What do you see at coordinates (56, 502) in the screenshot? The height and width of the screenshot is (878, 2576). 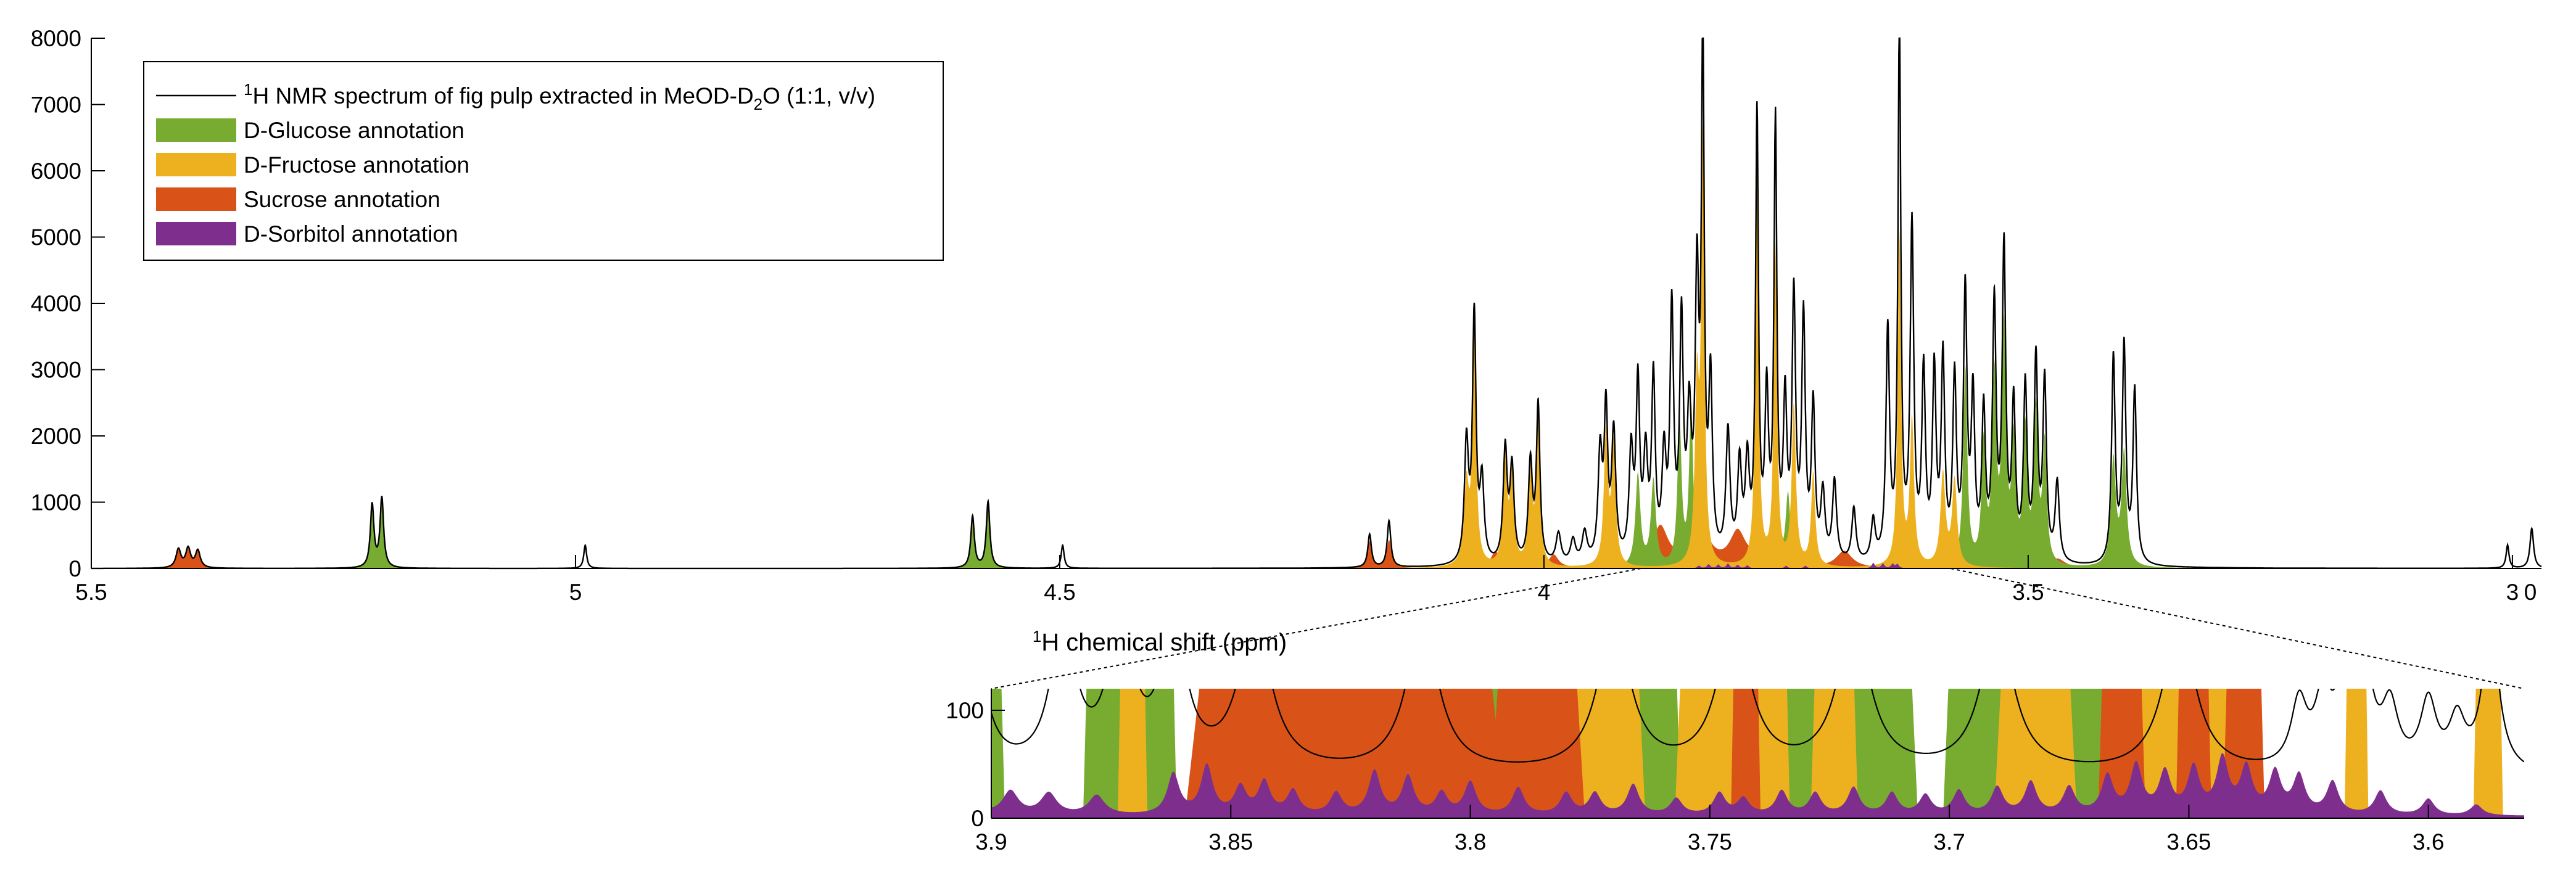 I see `main-y-tick-label: 1000` at bounding box center [56, 502].